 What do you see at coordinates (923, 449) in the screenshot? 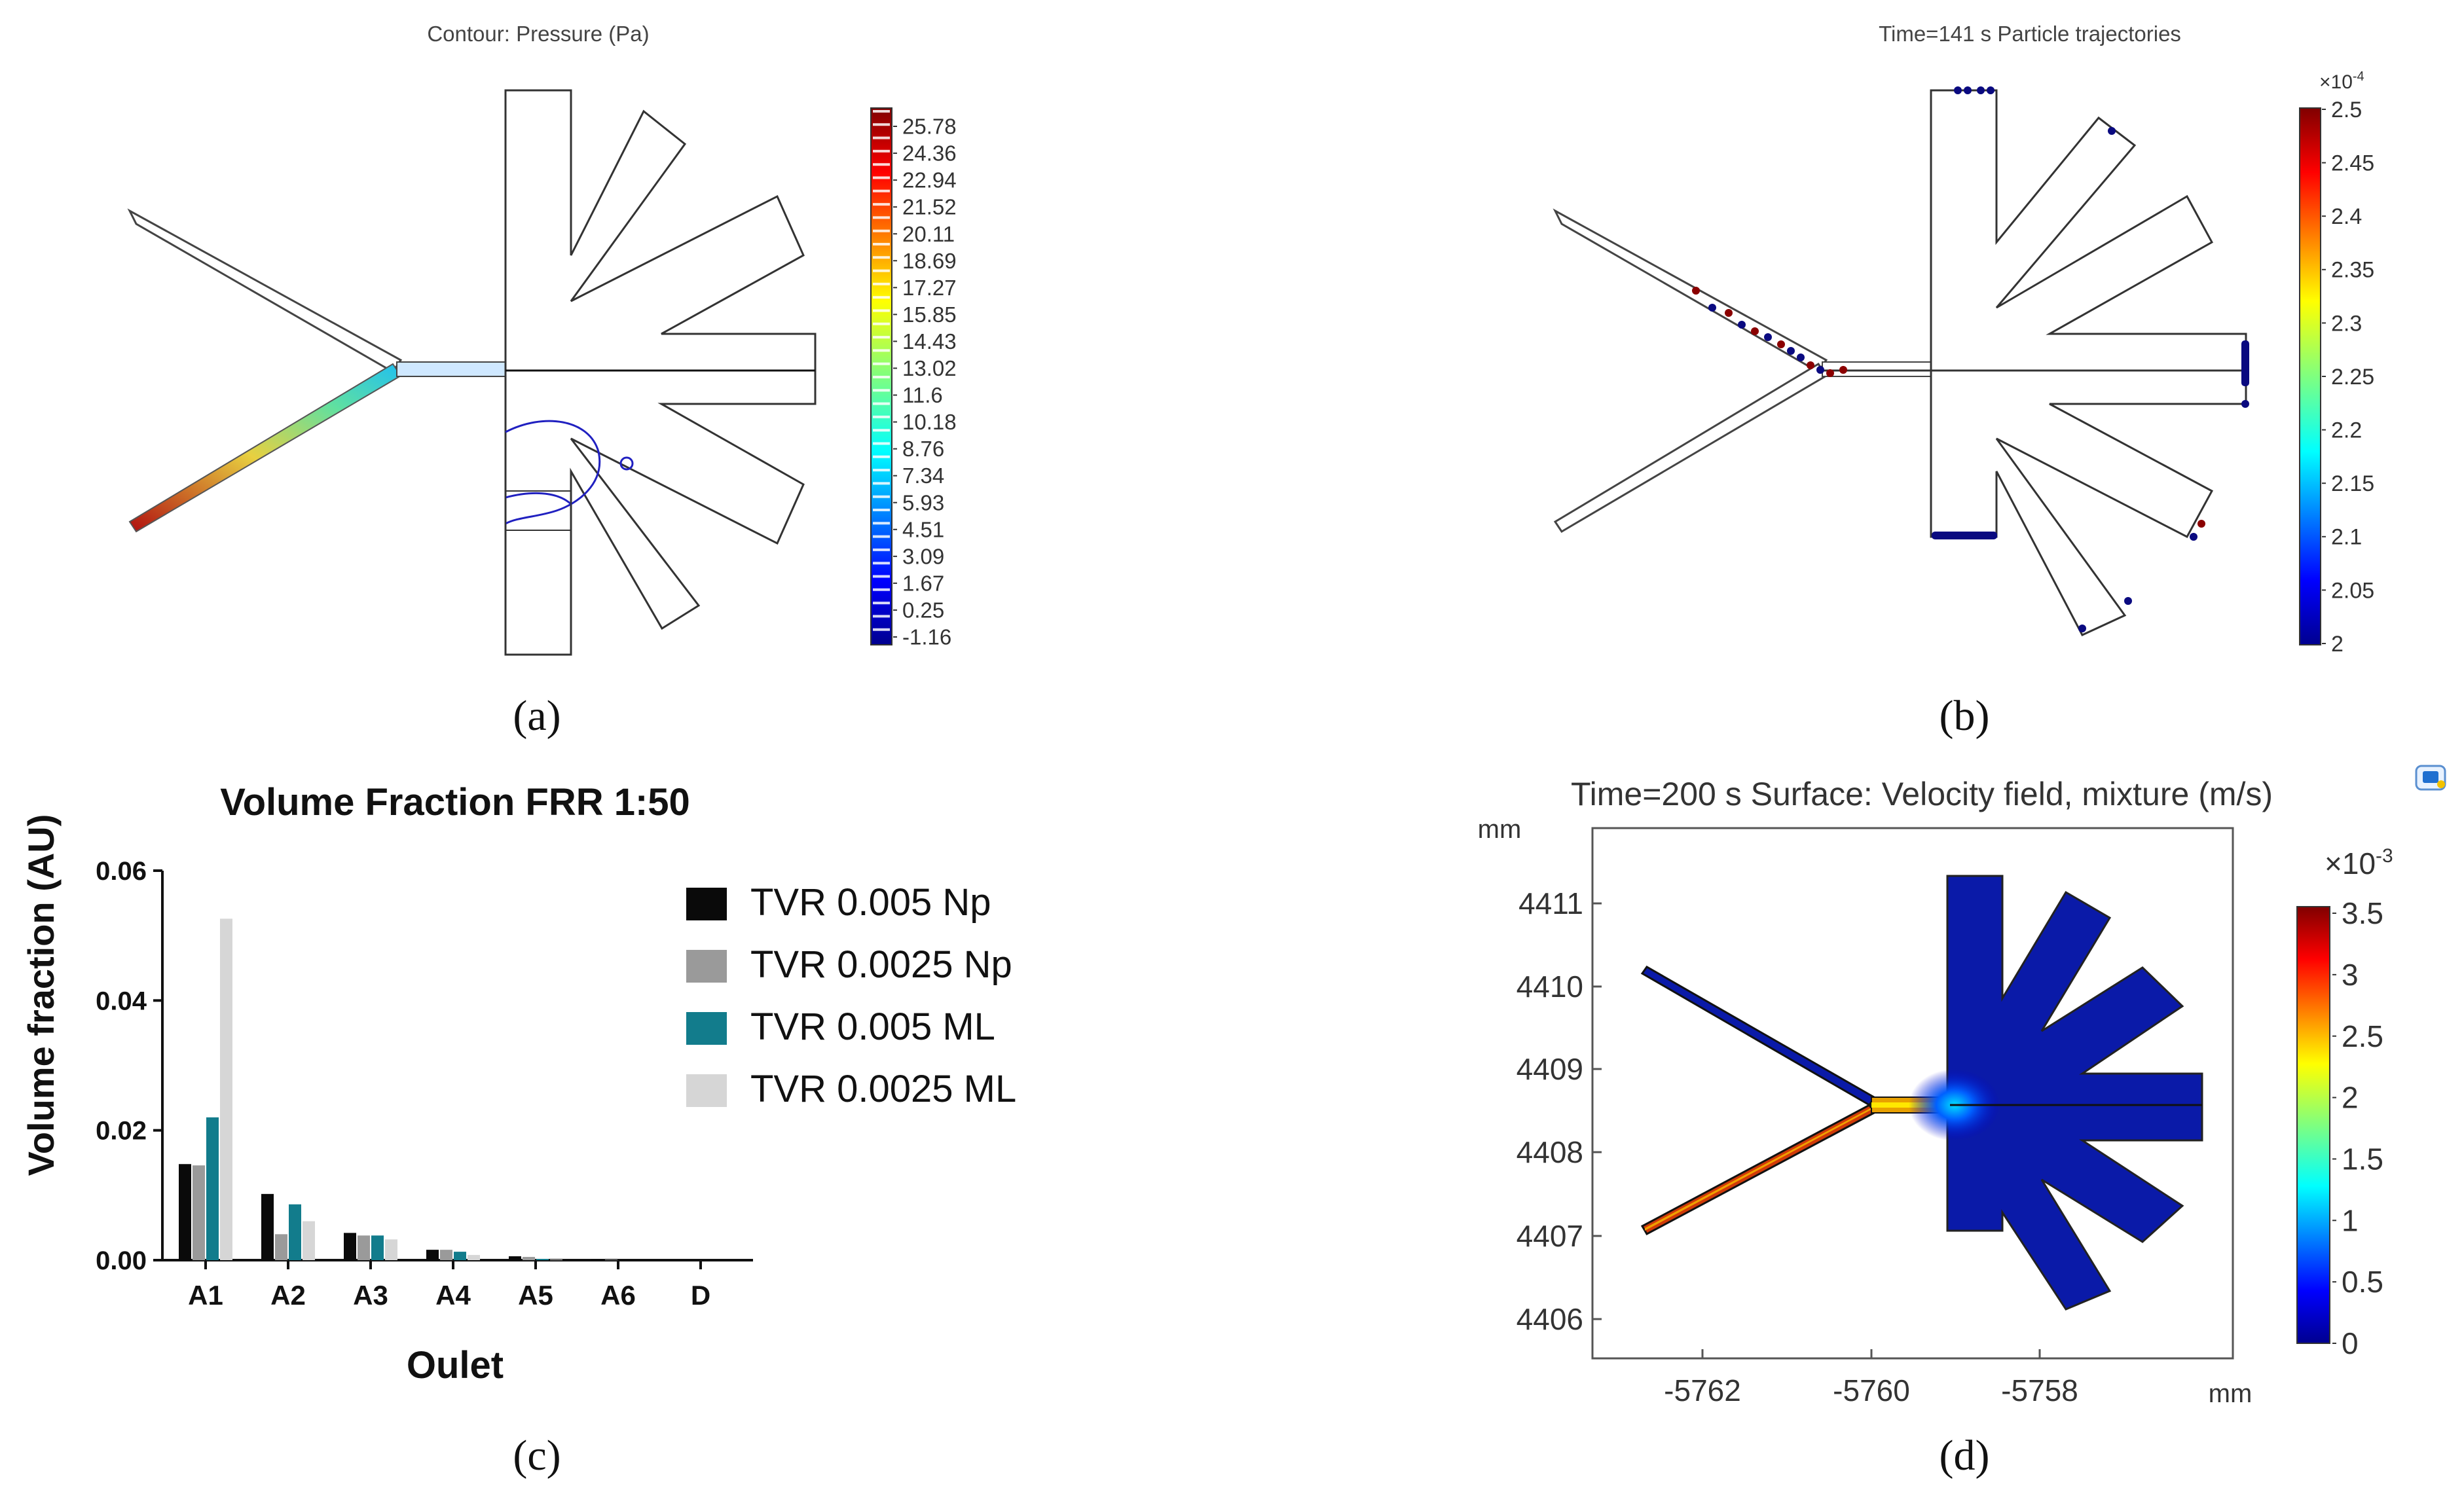
I see `colorbar-tick-label: 8.76` at bounding box center [923, 449].